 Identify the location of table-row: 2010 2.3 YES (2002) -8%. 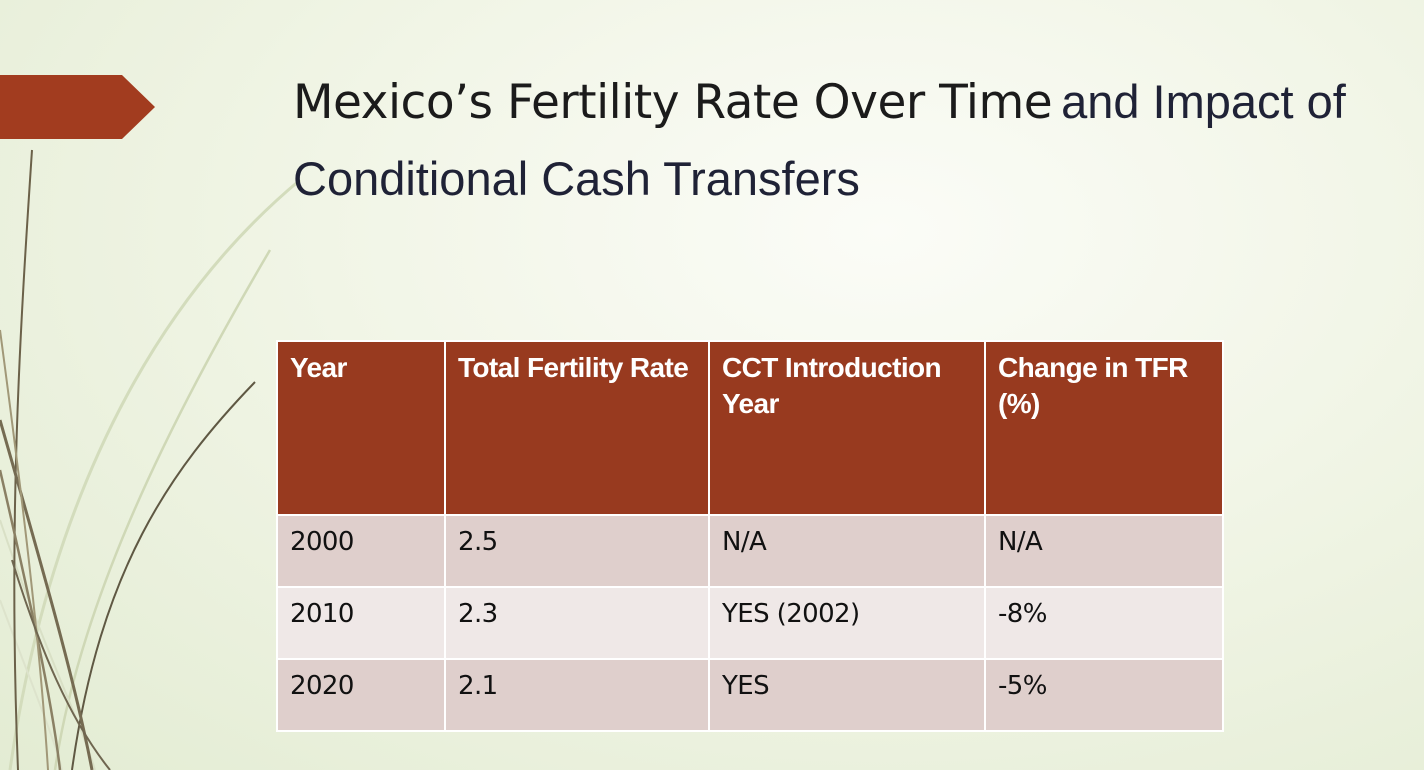
(750, 623).